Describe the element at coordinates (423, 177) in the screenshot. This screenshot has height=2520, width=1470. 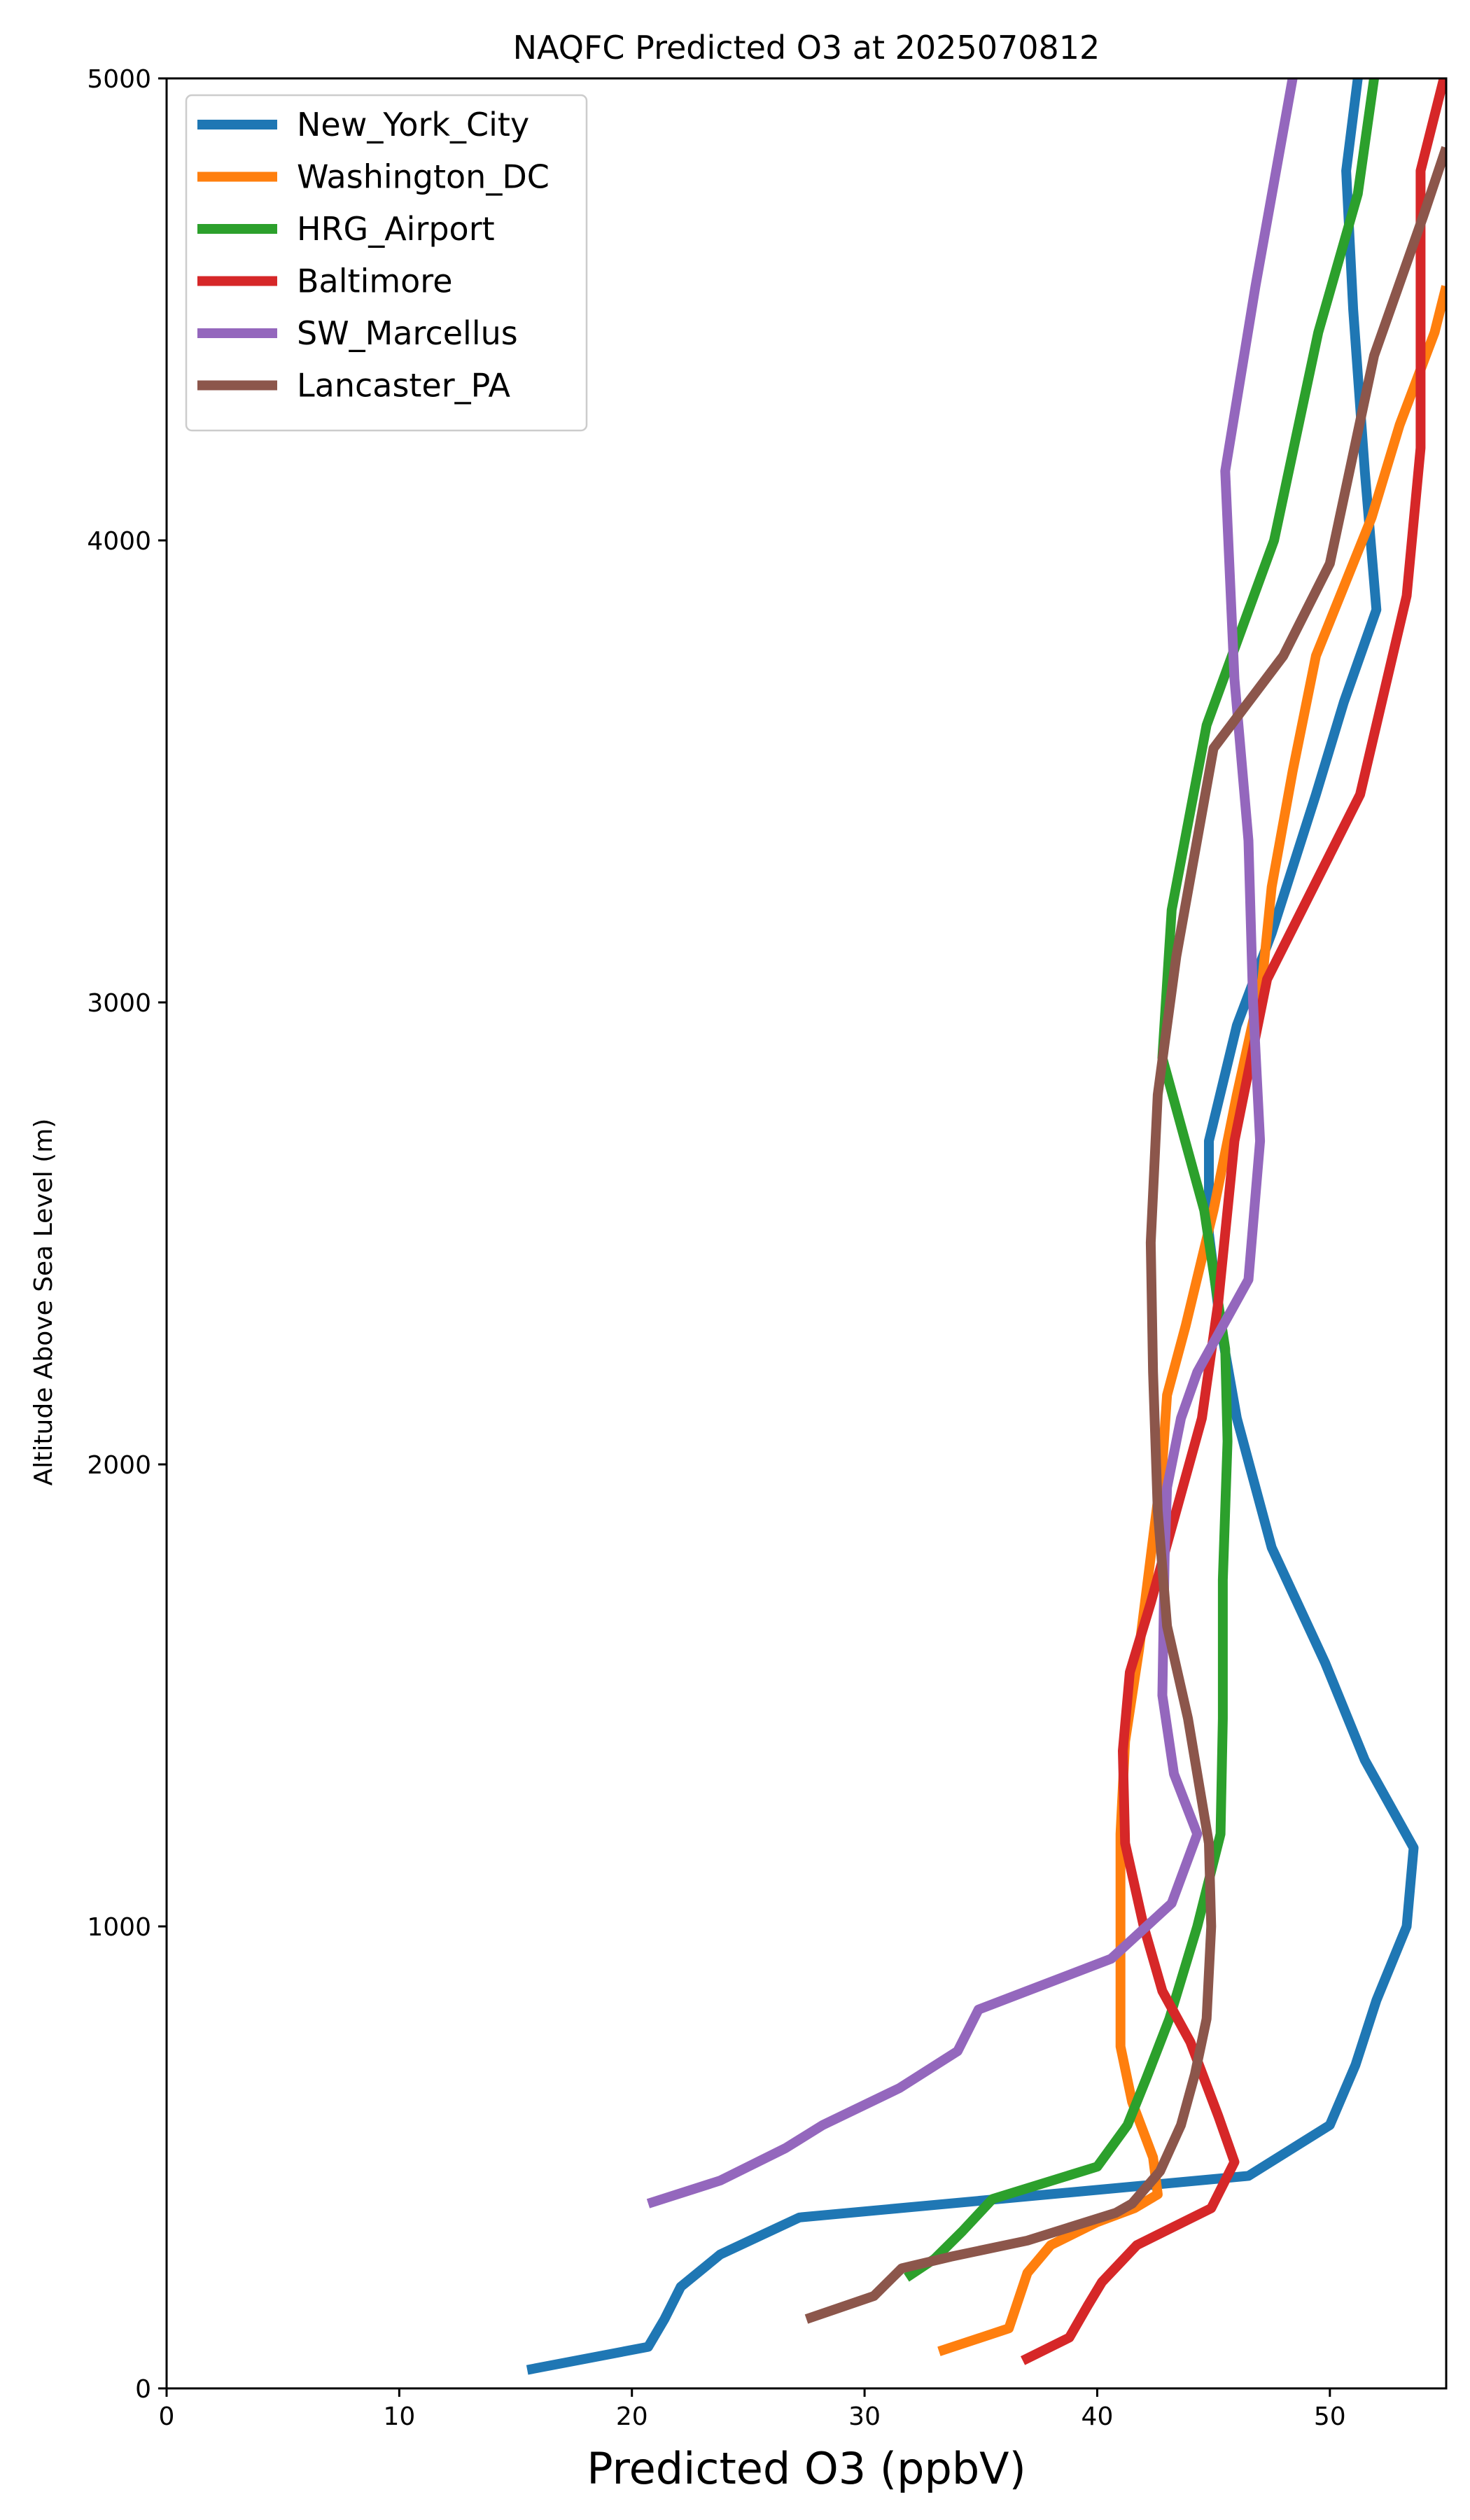
I see `legend-label-washington-dc: Washington_DC` at that location.